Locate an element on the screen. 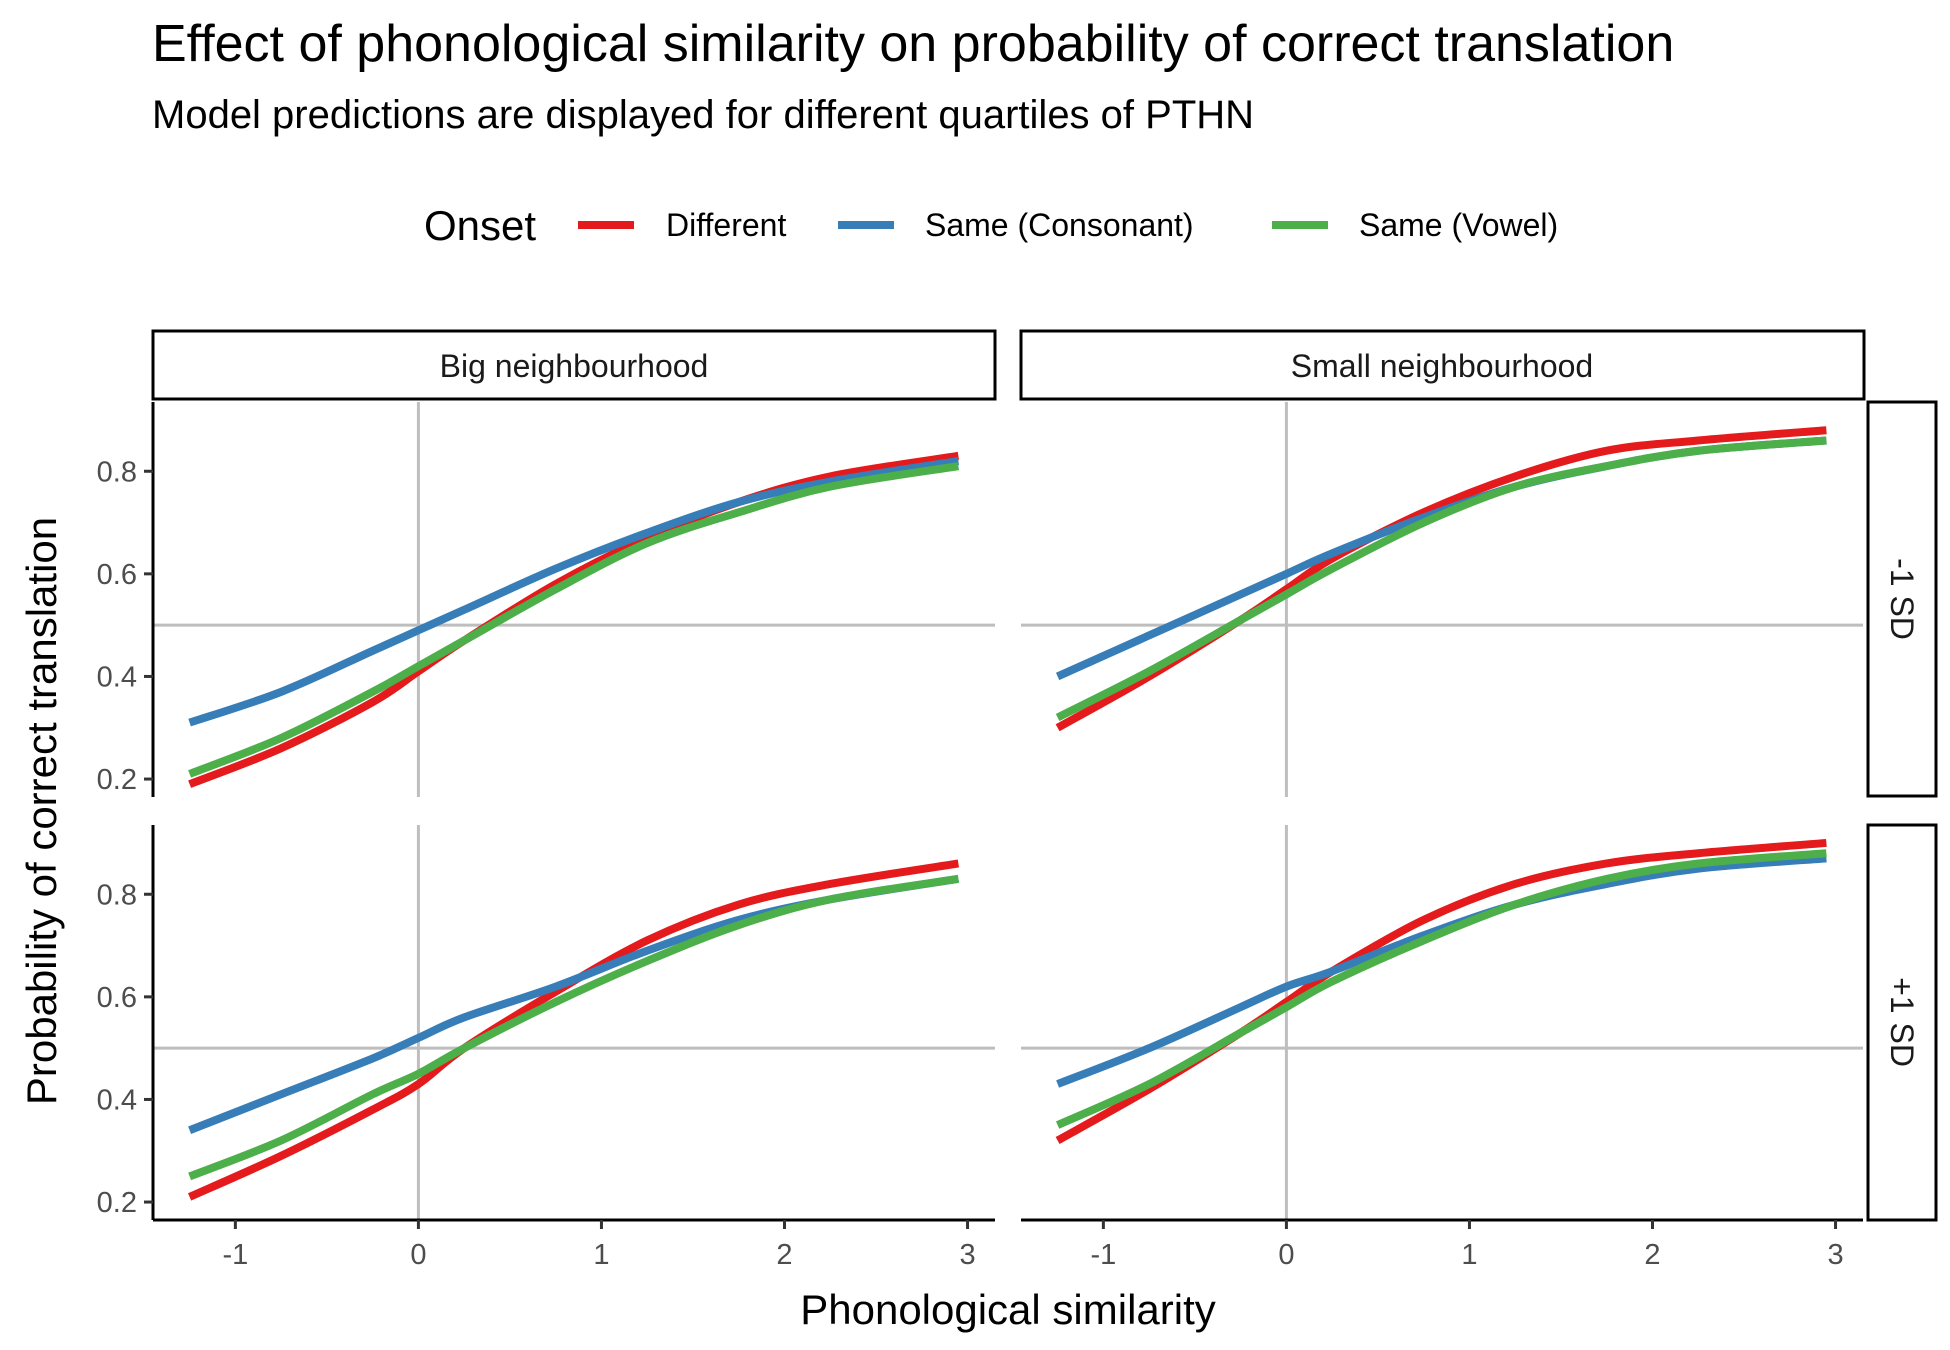  legend-title: Onset is located at coordinates (480, 225).